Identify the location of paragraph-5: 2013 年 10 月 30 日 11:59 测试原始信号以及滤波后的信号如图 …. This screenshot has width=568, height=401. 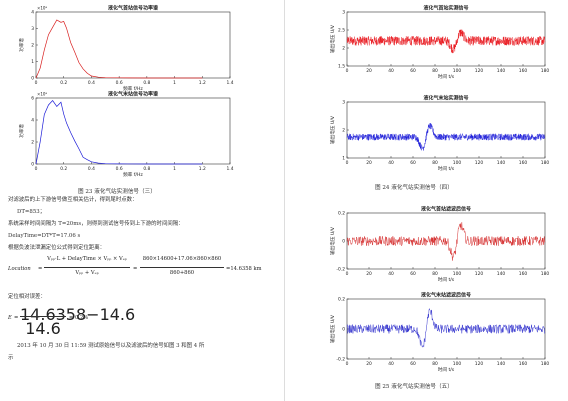
(111, 346).